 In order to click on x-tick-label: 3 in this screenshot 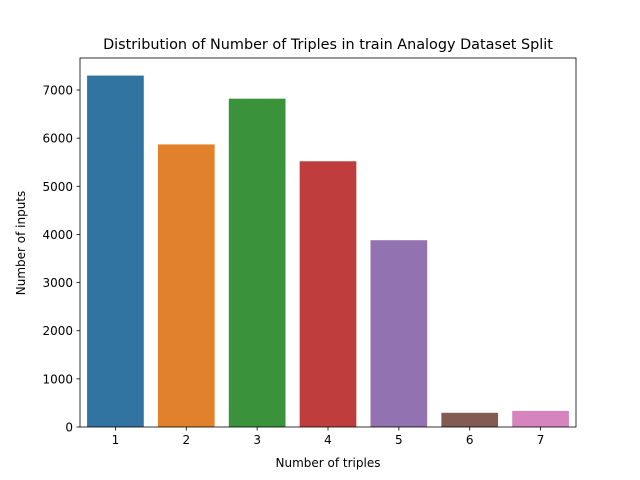, I will do `click(257, 440)`.